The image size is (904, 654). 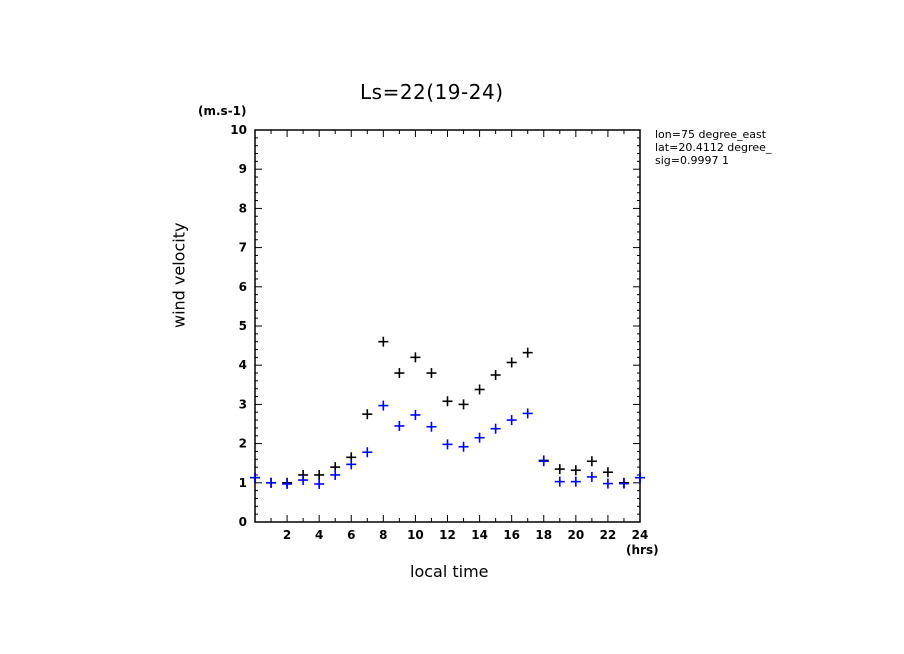 What do you see at coordinates (319, 535) in the screenshot?
I see `x-tick-label: 4` at bounding box center [319, 535].